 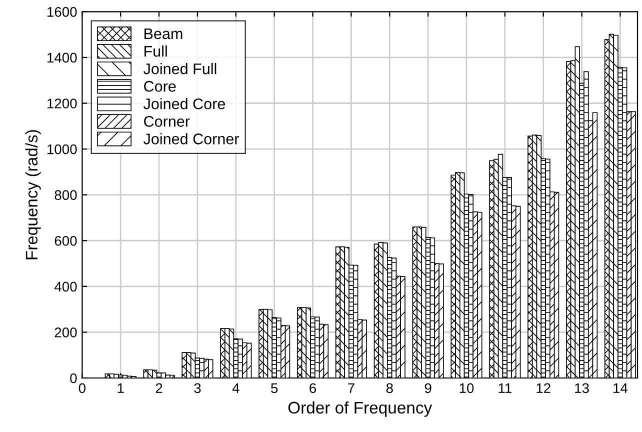 I want to click on x-tick-label: 8, so click(x=389, y=388).